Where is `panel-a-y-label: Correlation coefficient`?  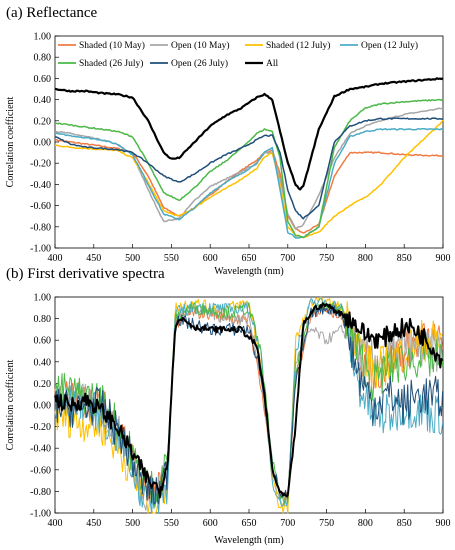 panel-a-y-label: Correlation coefficient is located at coordinates (10, 141).